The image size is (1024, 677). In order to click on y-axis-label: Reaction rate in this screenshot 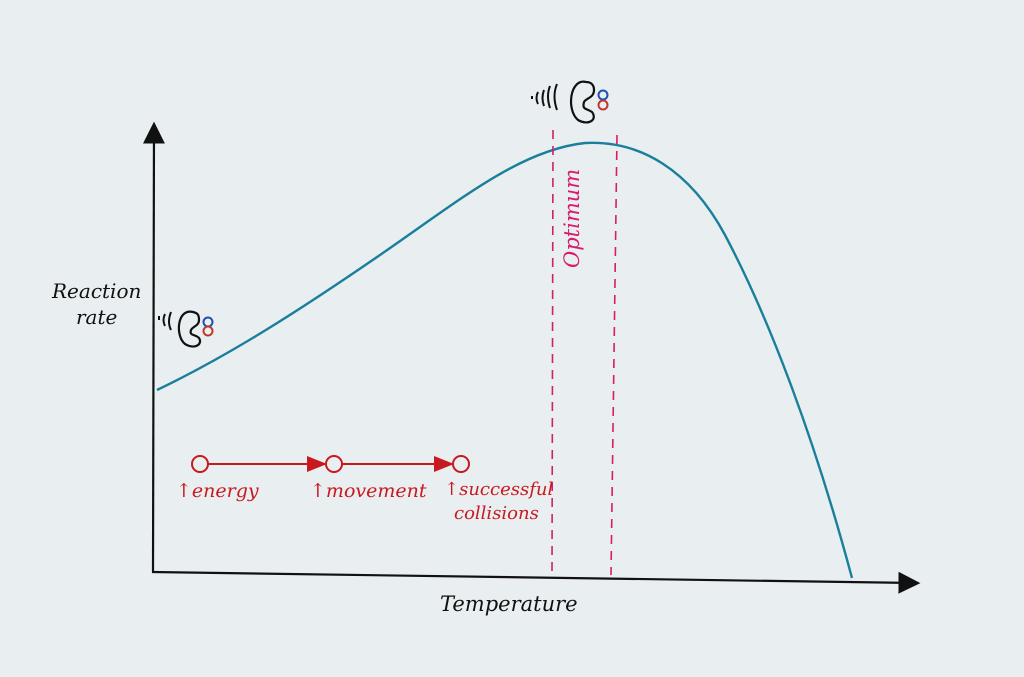, I will do `click(96, 304)`.